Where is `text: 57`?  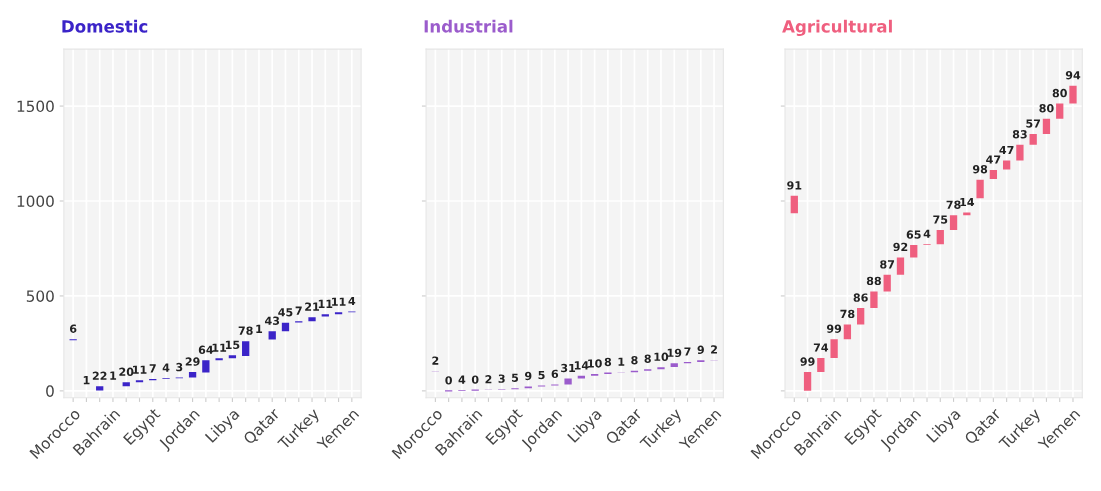 text: 57 is located at coordinates (1033, 123).